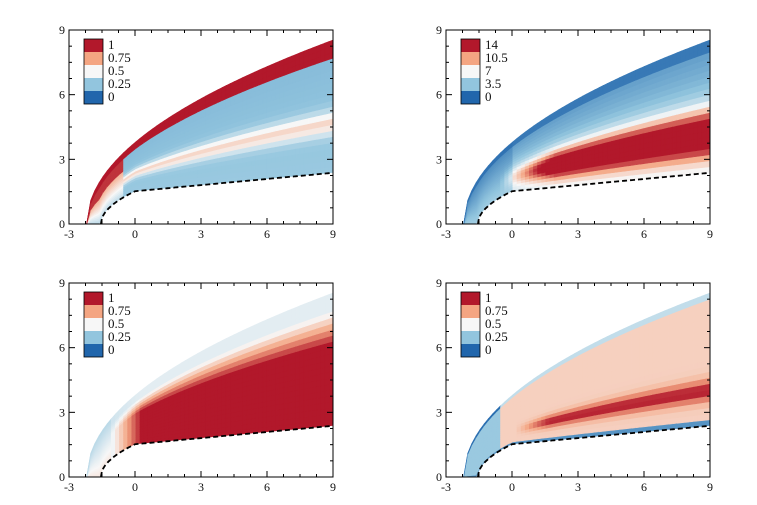 The image size is (757, 505). Describe the element at coordinates (111, 44) in the screenshot. I see `legend-label: 1` at that location.